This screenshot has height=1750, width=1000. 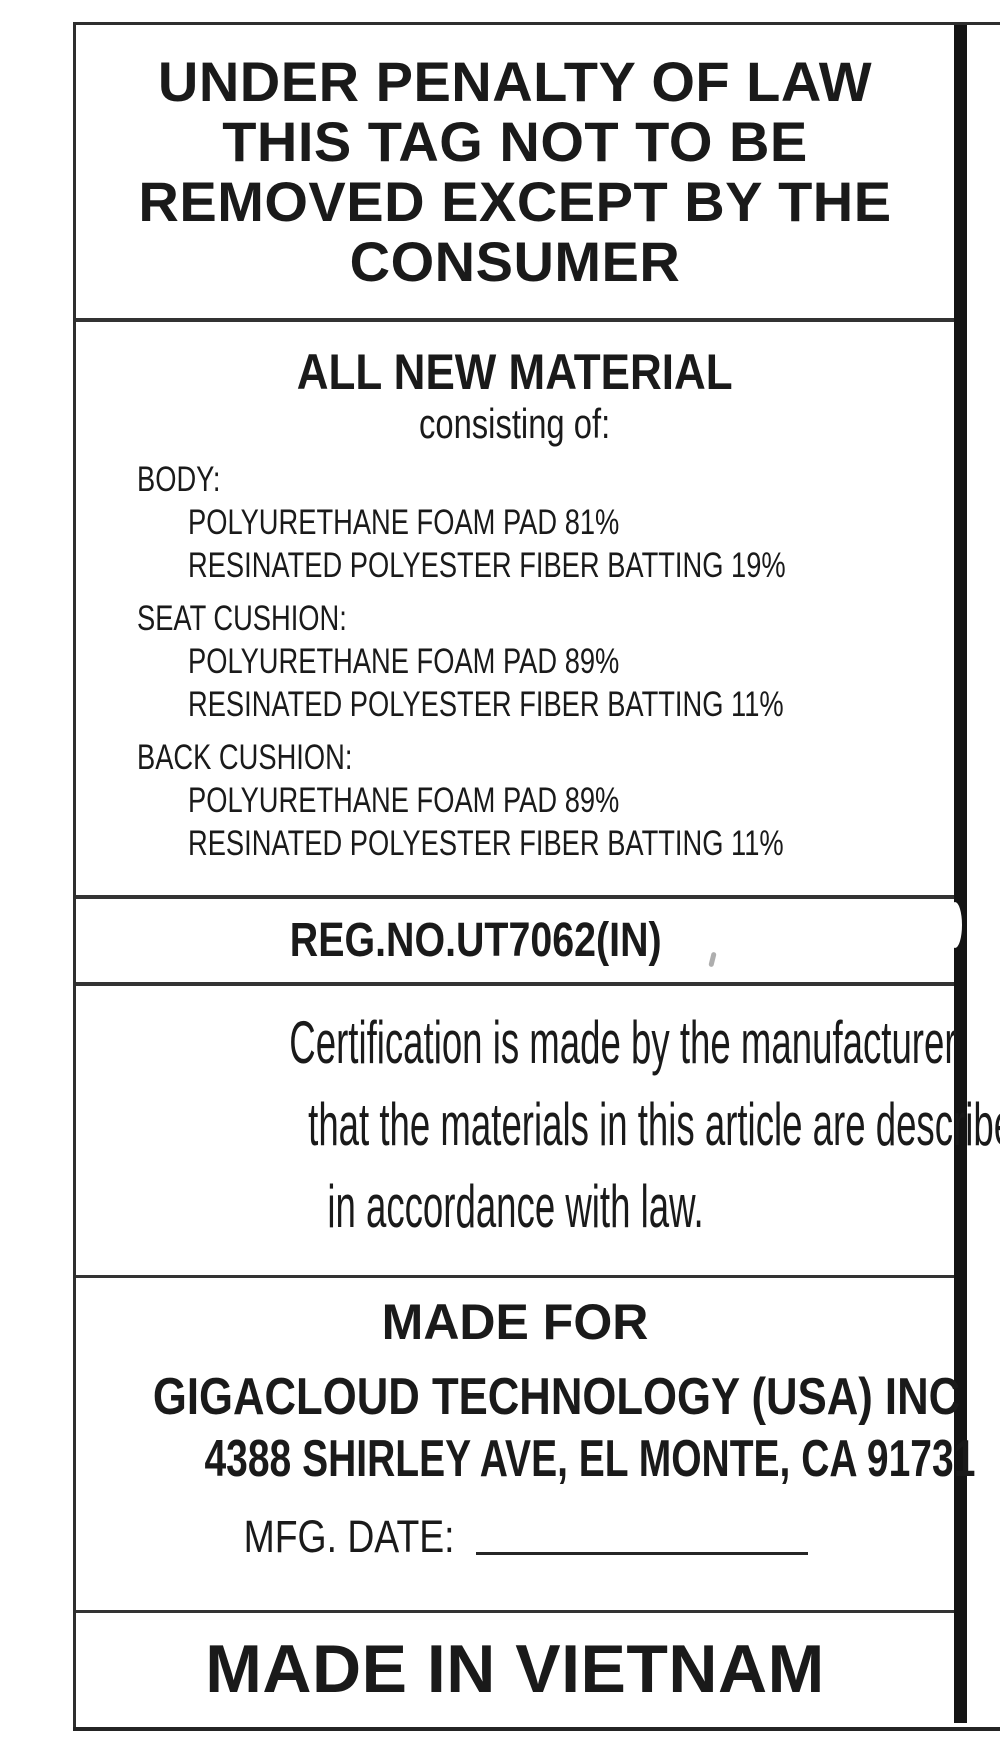 I want to click on material-title-text: ALL NEW MATERIAL, so click(x=515, y=372).